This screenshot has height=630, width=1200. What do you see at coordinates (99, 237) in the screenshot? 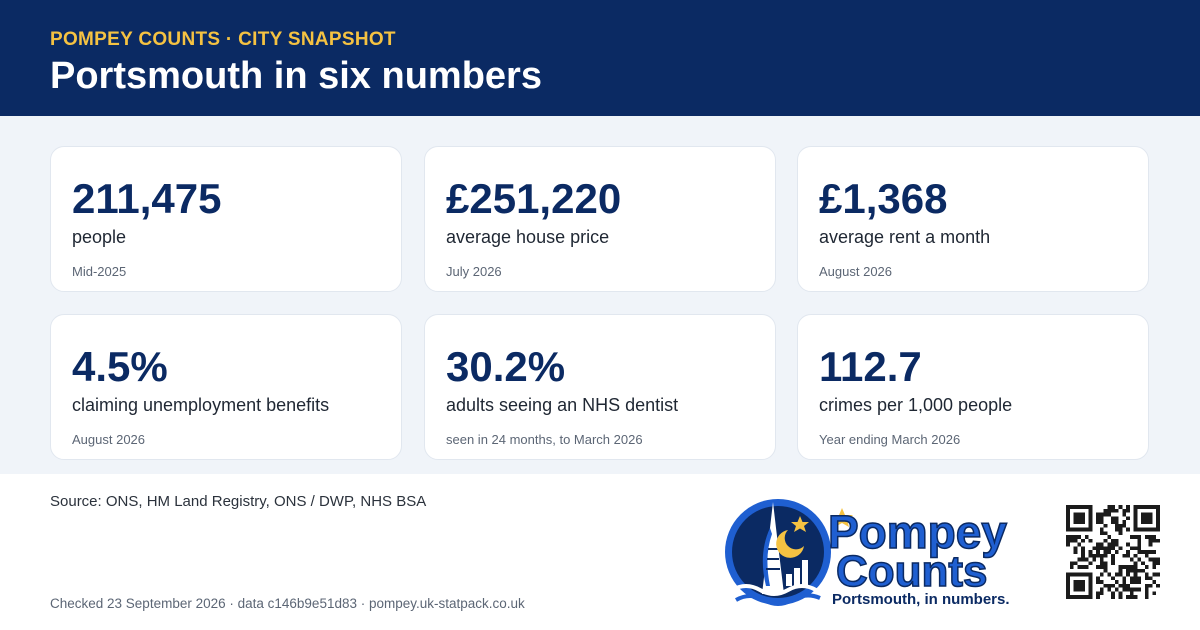
I see `stat-label: people` at bounding box center [99, 237].